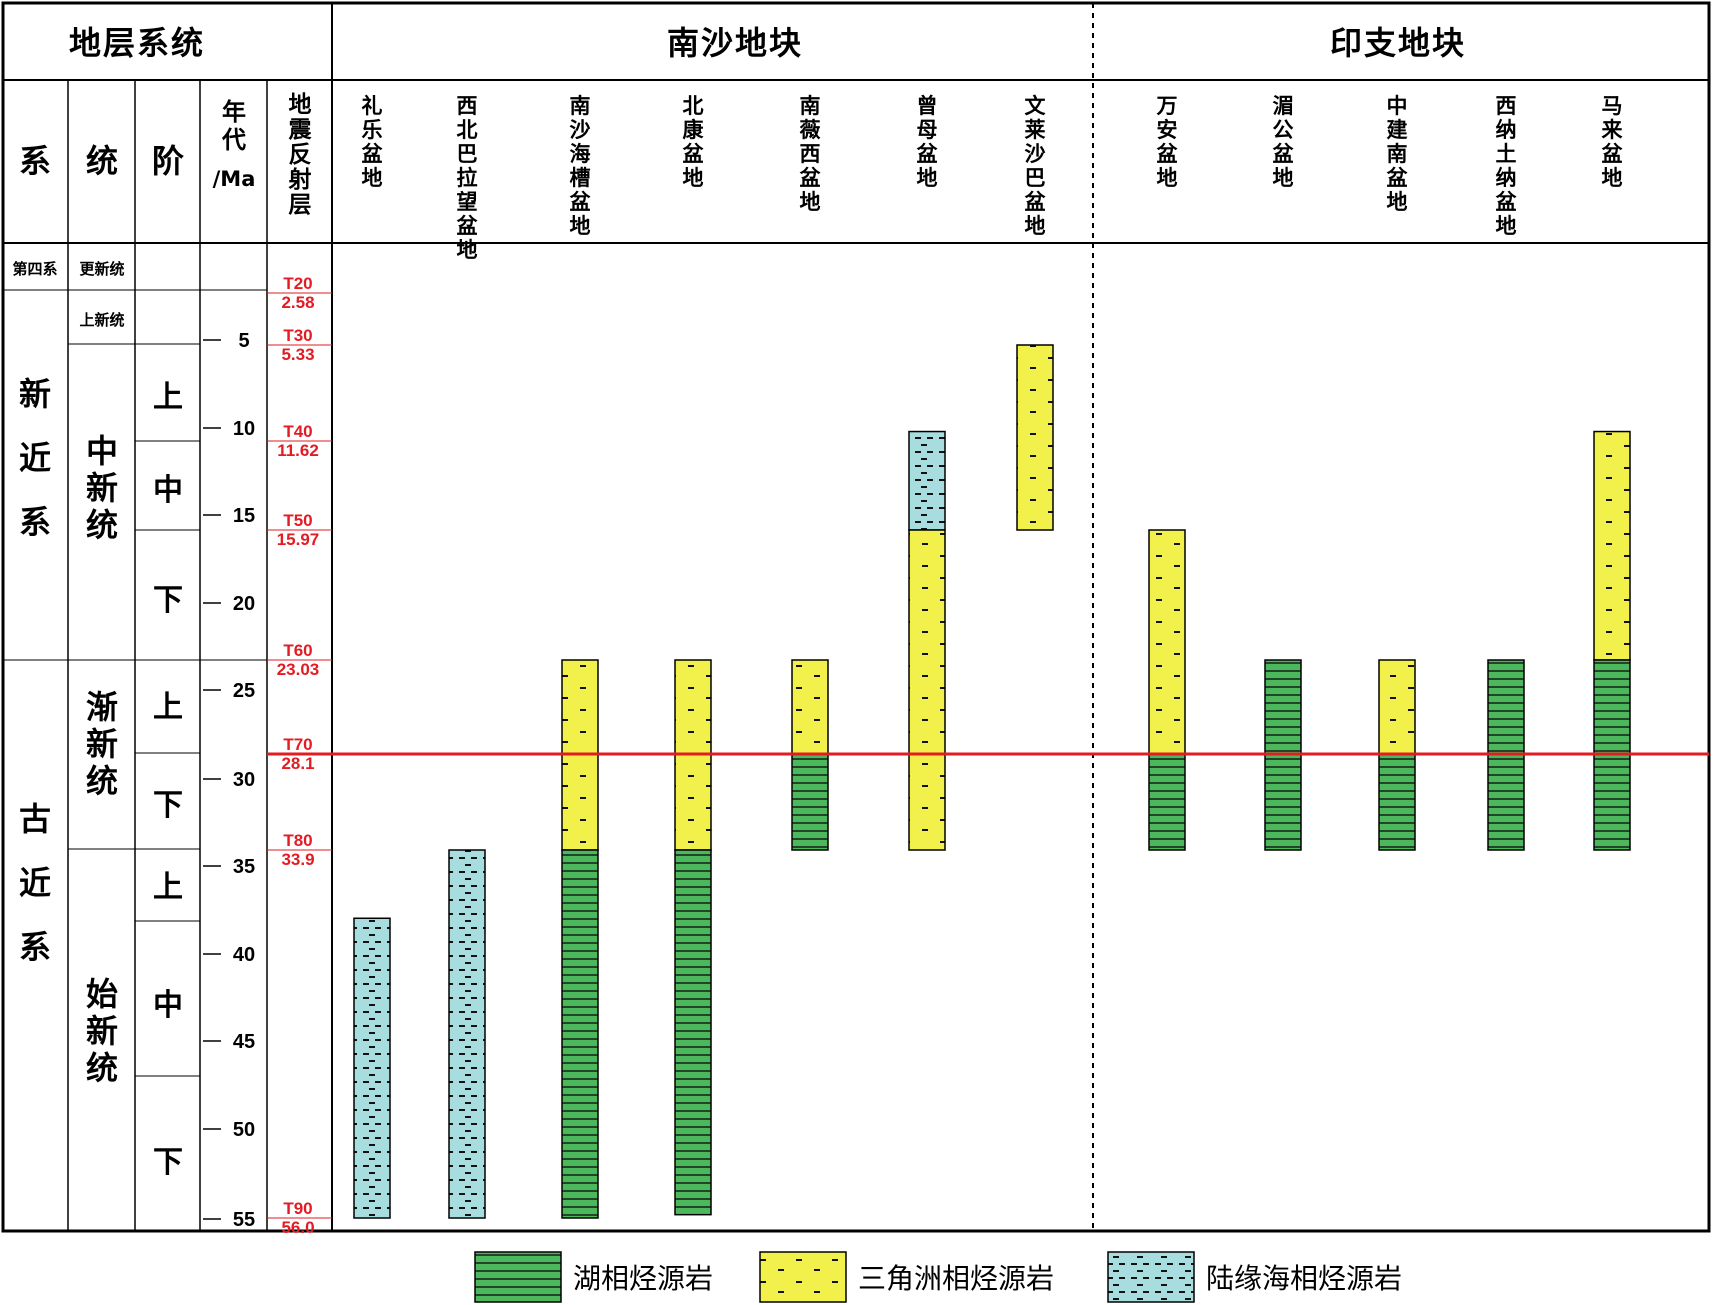  I want to click on reflector-age: 23.03, so click(298, 669).